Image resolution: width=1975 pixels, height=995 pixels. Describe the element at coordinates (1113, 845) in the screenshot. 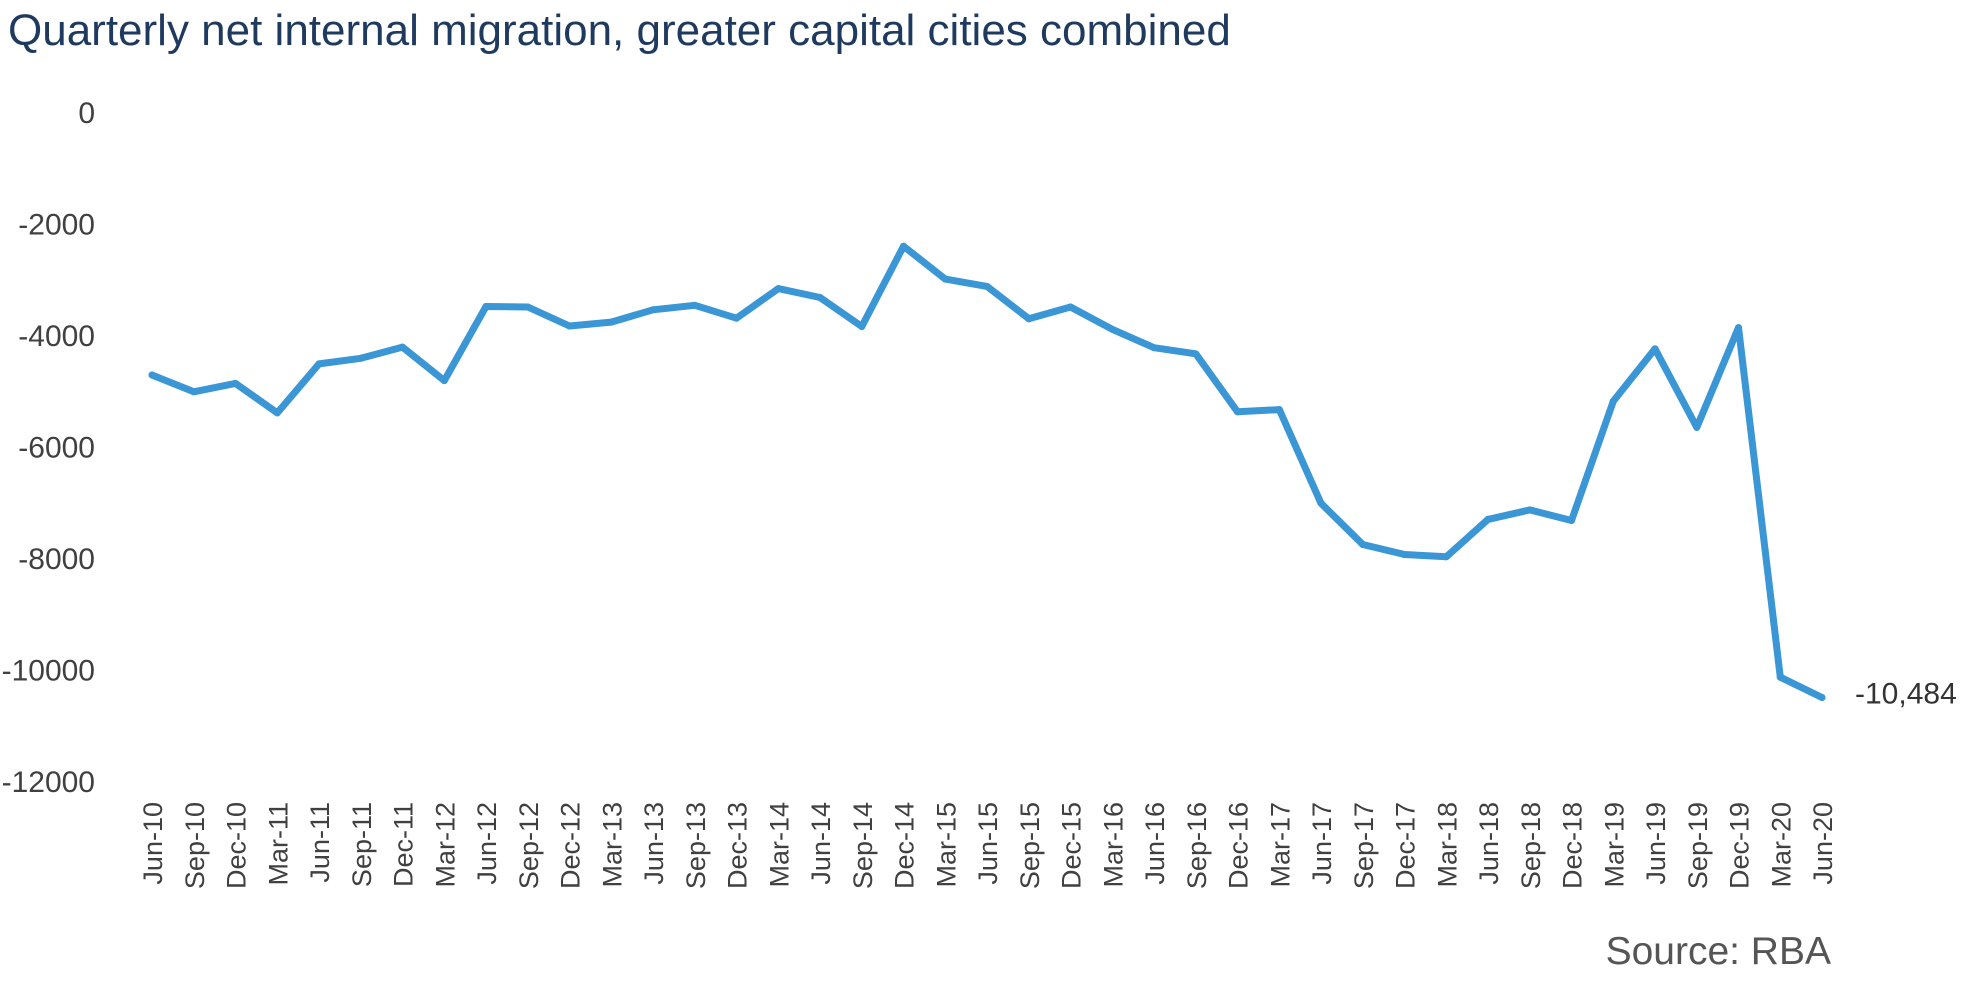

I see `x-tick-label: Mar-16` at that location.